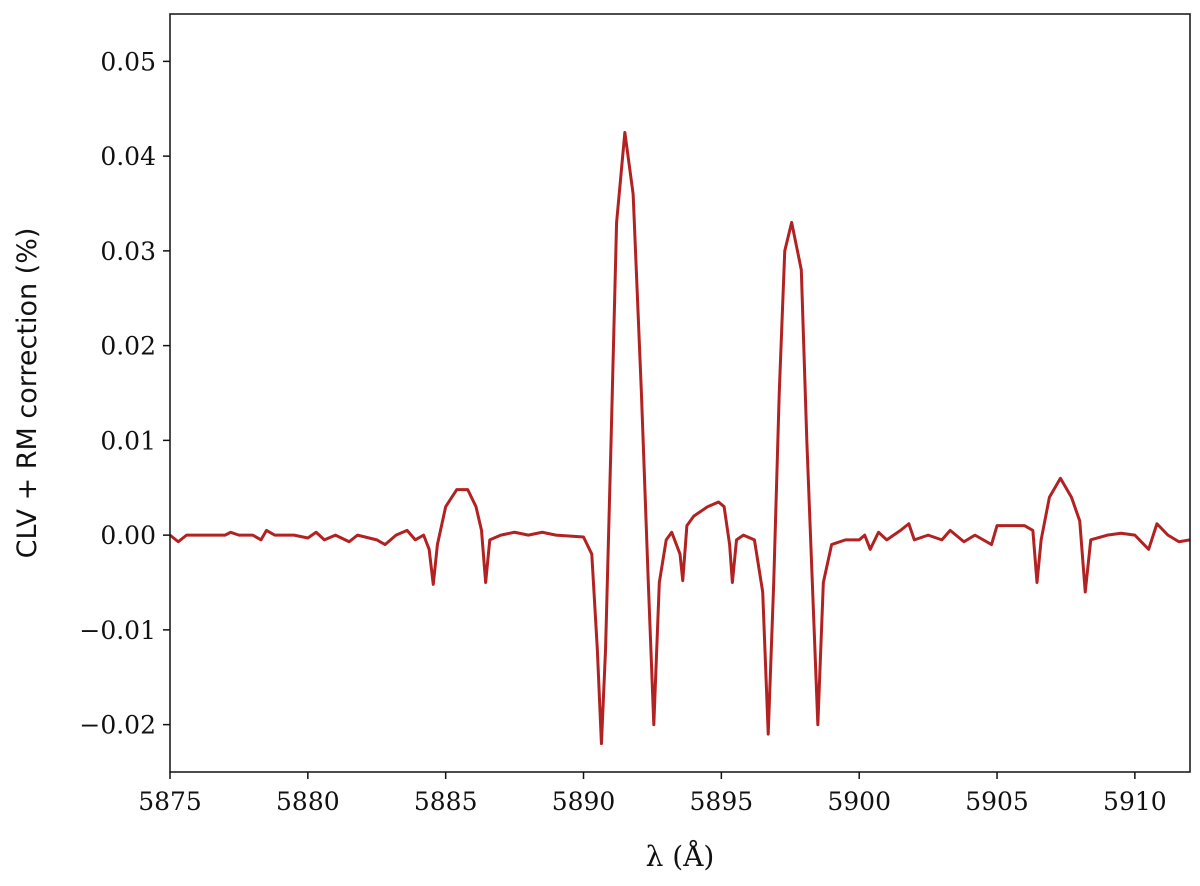  What do you see at coordinates (128, 61) in the screenshot?
I see `y-tick-label: 0.05` at bounding box center [128, 61].